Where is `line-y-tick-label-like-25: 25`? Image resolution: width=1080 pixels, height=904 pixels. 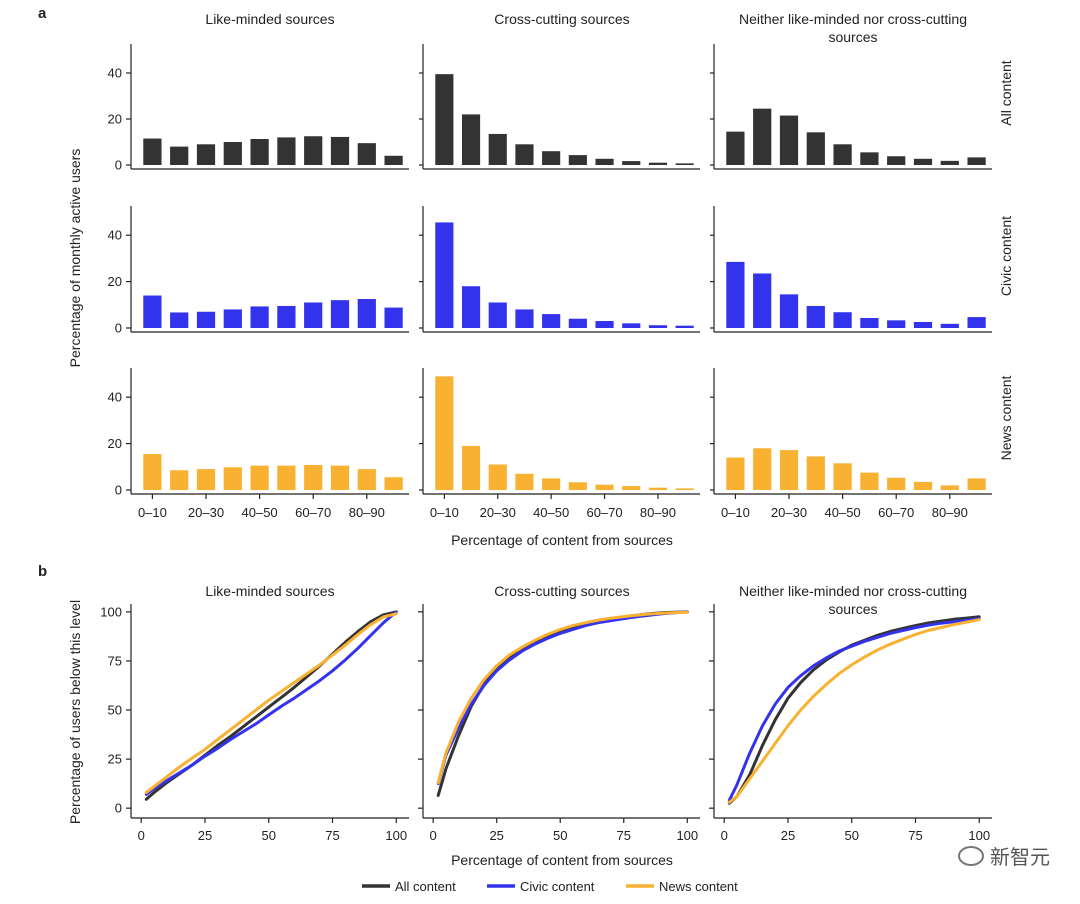 line-y-tick-label-like-25: 25 is located at coordinates (115, 759).